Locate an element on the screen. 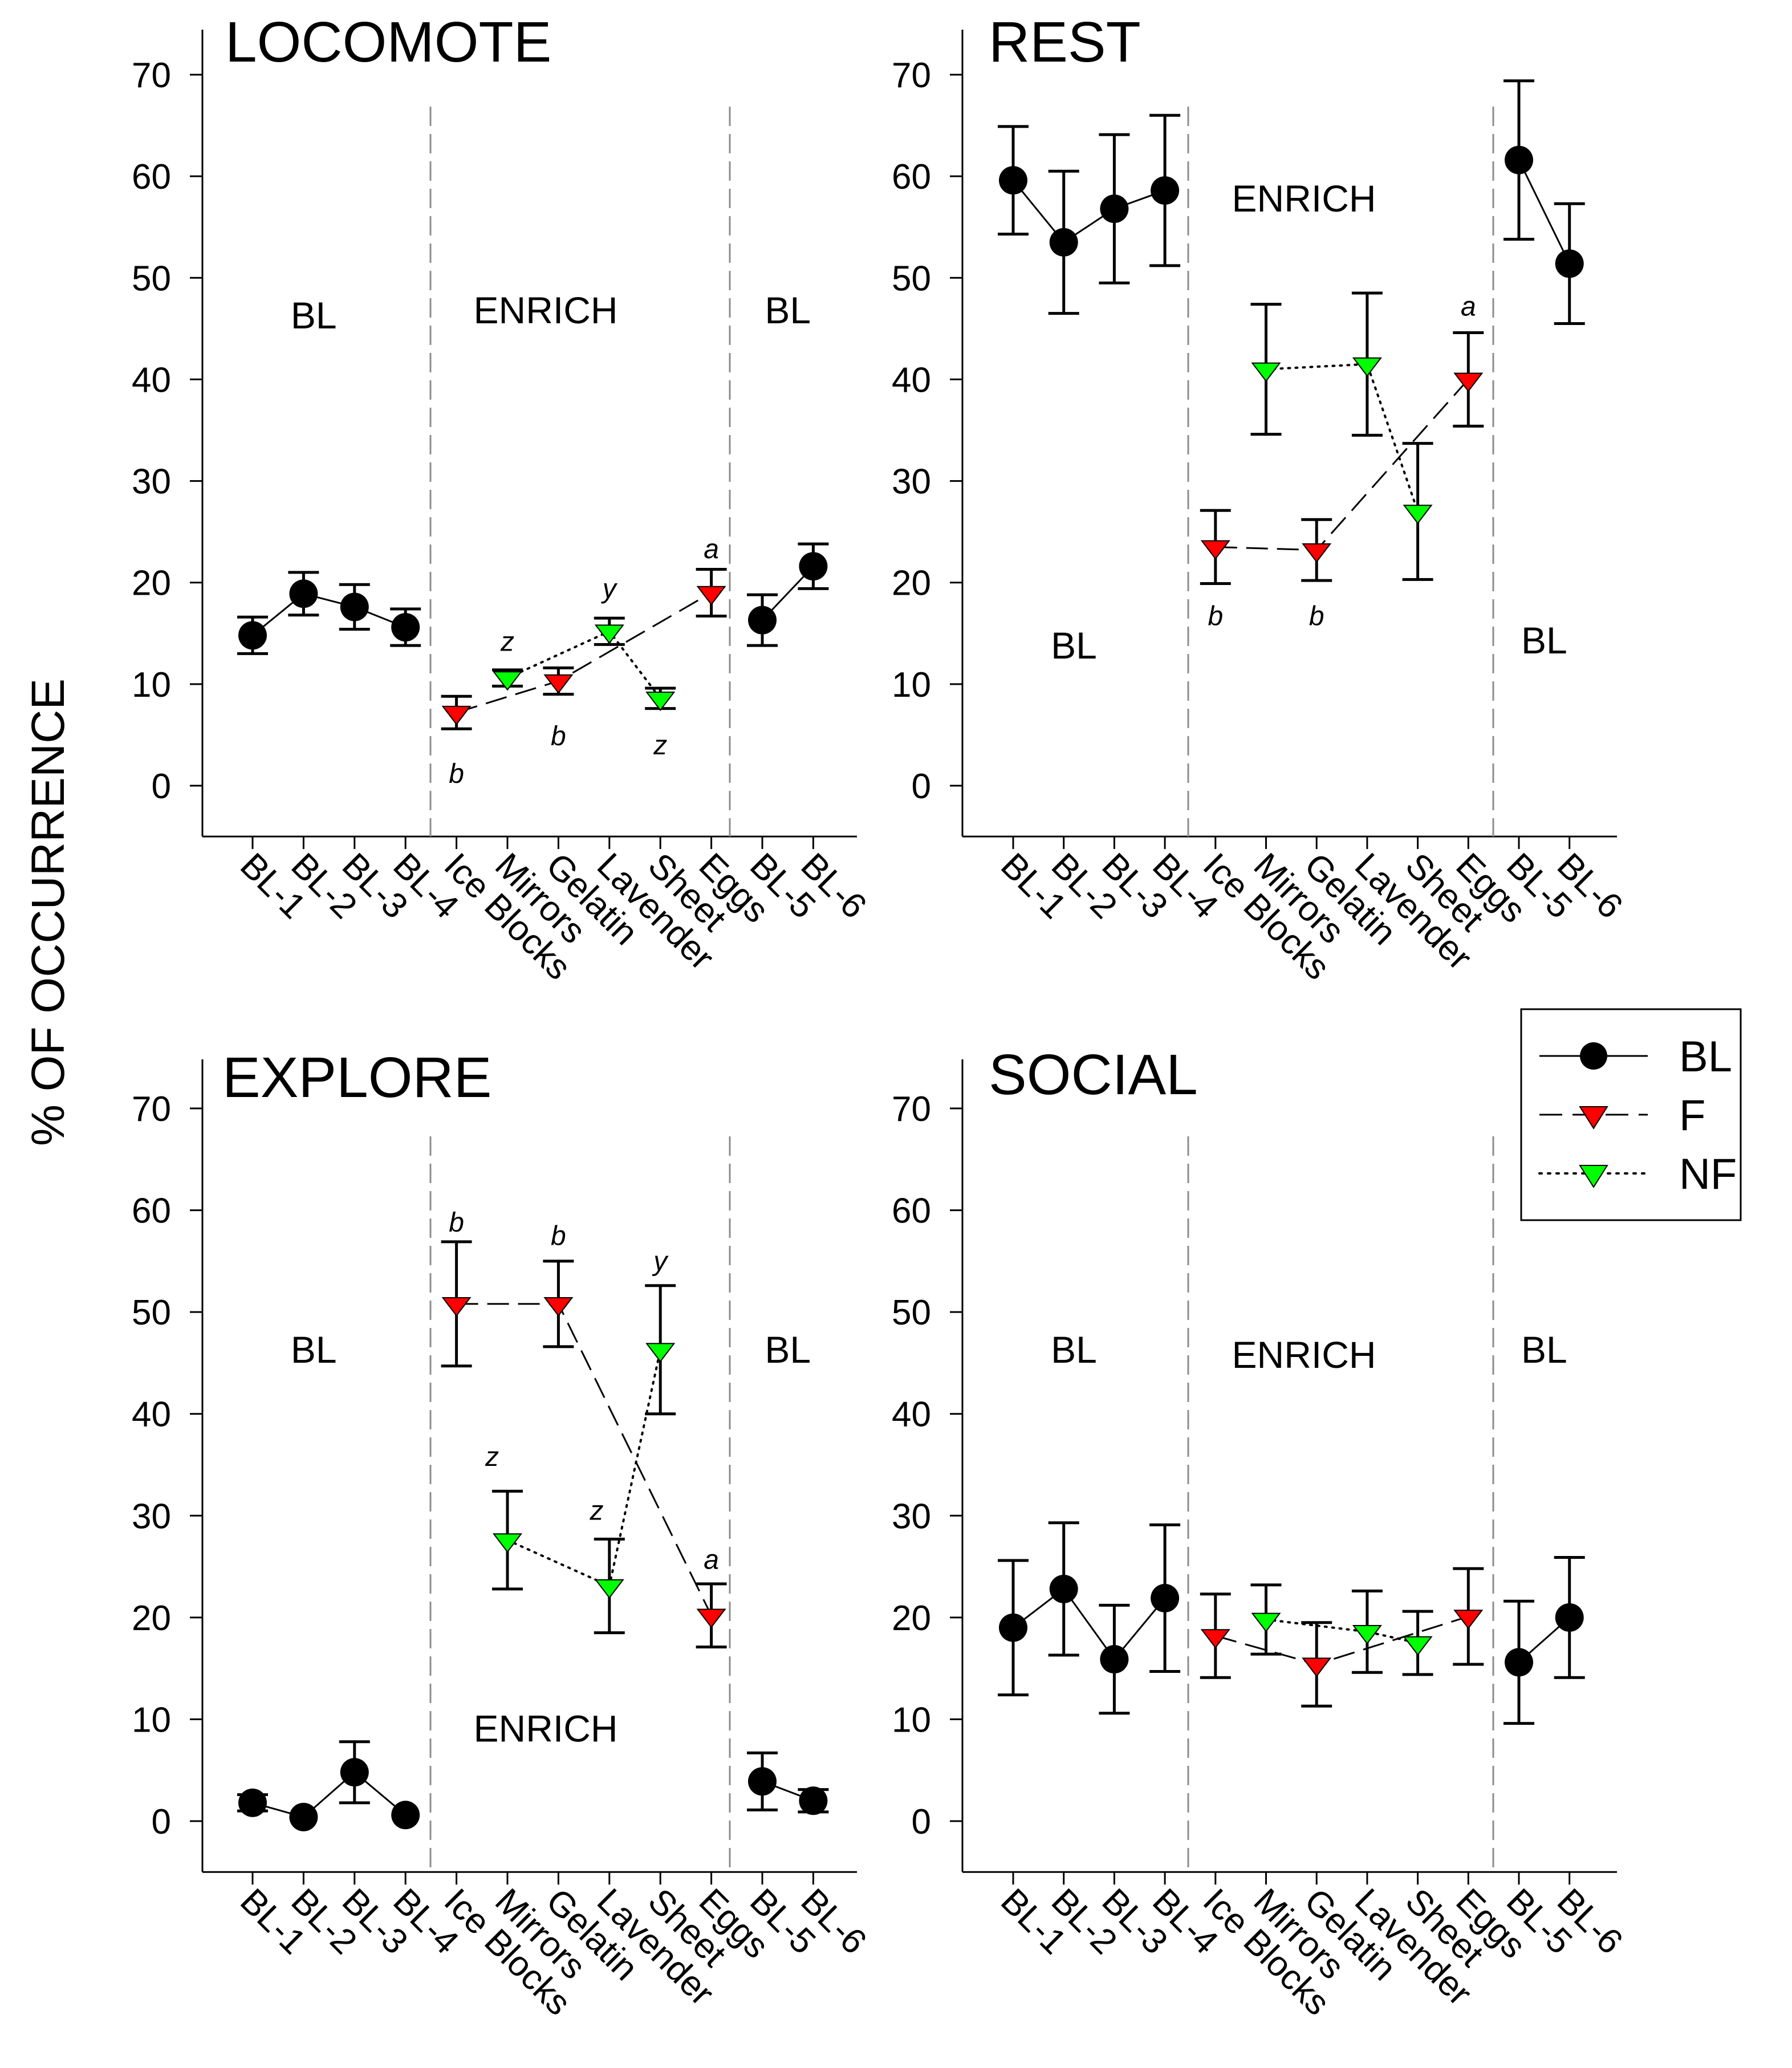  legend-label-f: F is located at coordinates (1692, 1116).